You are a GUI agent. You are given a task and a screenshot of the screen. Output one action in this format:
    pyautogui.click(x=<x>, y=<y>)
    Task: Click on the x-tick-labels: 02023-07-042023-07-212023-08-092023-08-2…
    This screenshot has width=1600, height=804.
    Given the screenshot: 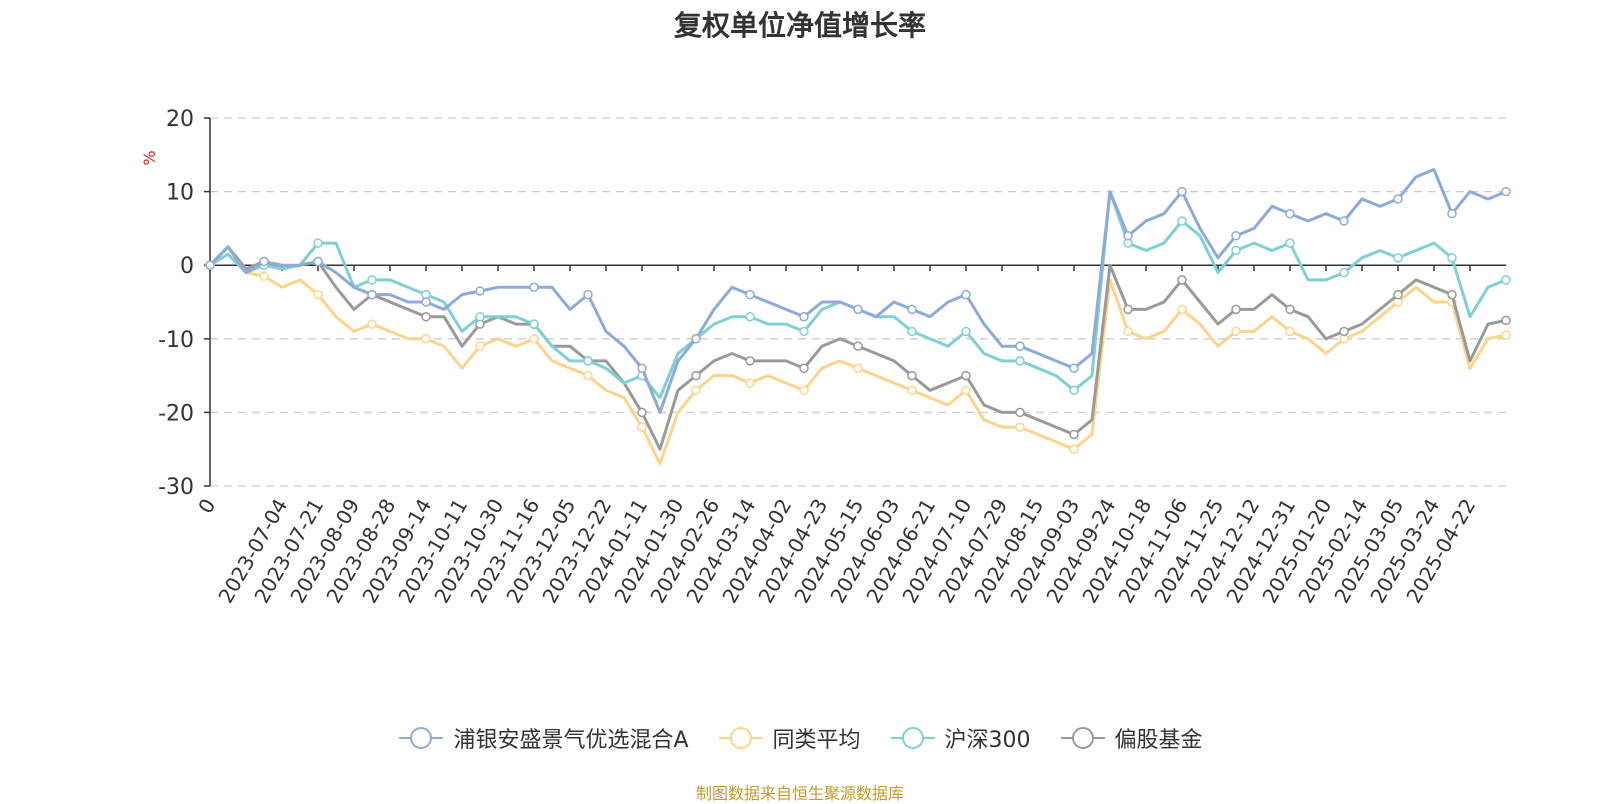 What is the action you would take?
    pyautogui.click(x=836, y=551)
    